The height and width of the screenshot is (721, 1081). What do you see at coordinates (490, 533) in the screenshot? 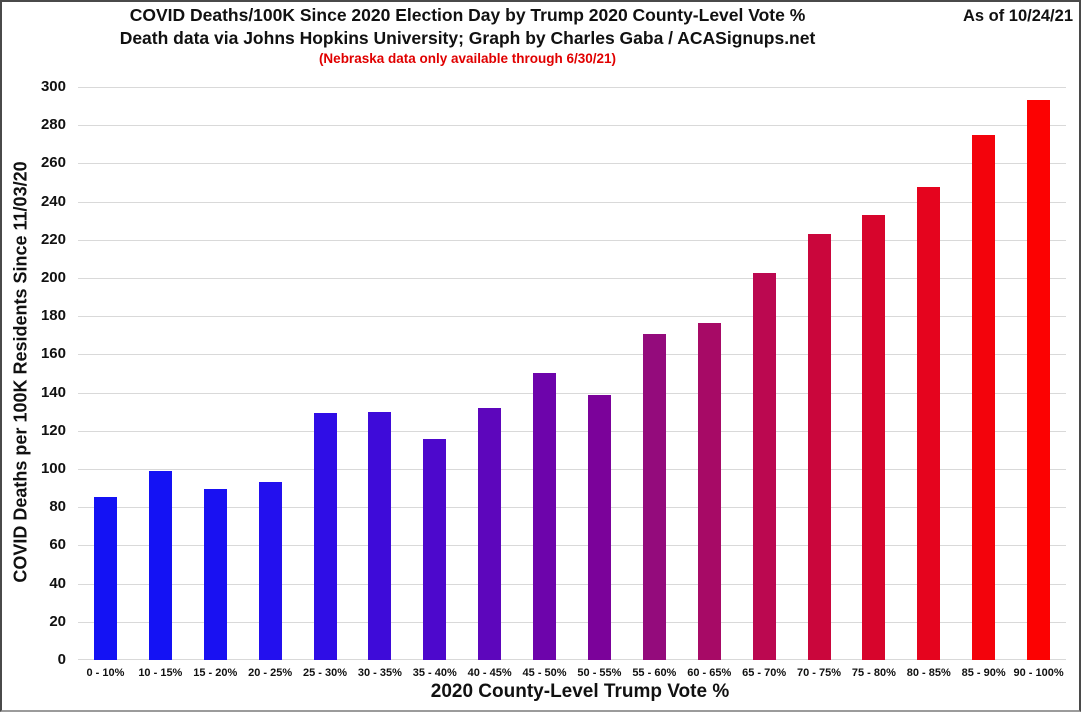
I see `bar-40-45%` at bounding box center [490, 533].